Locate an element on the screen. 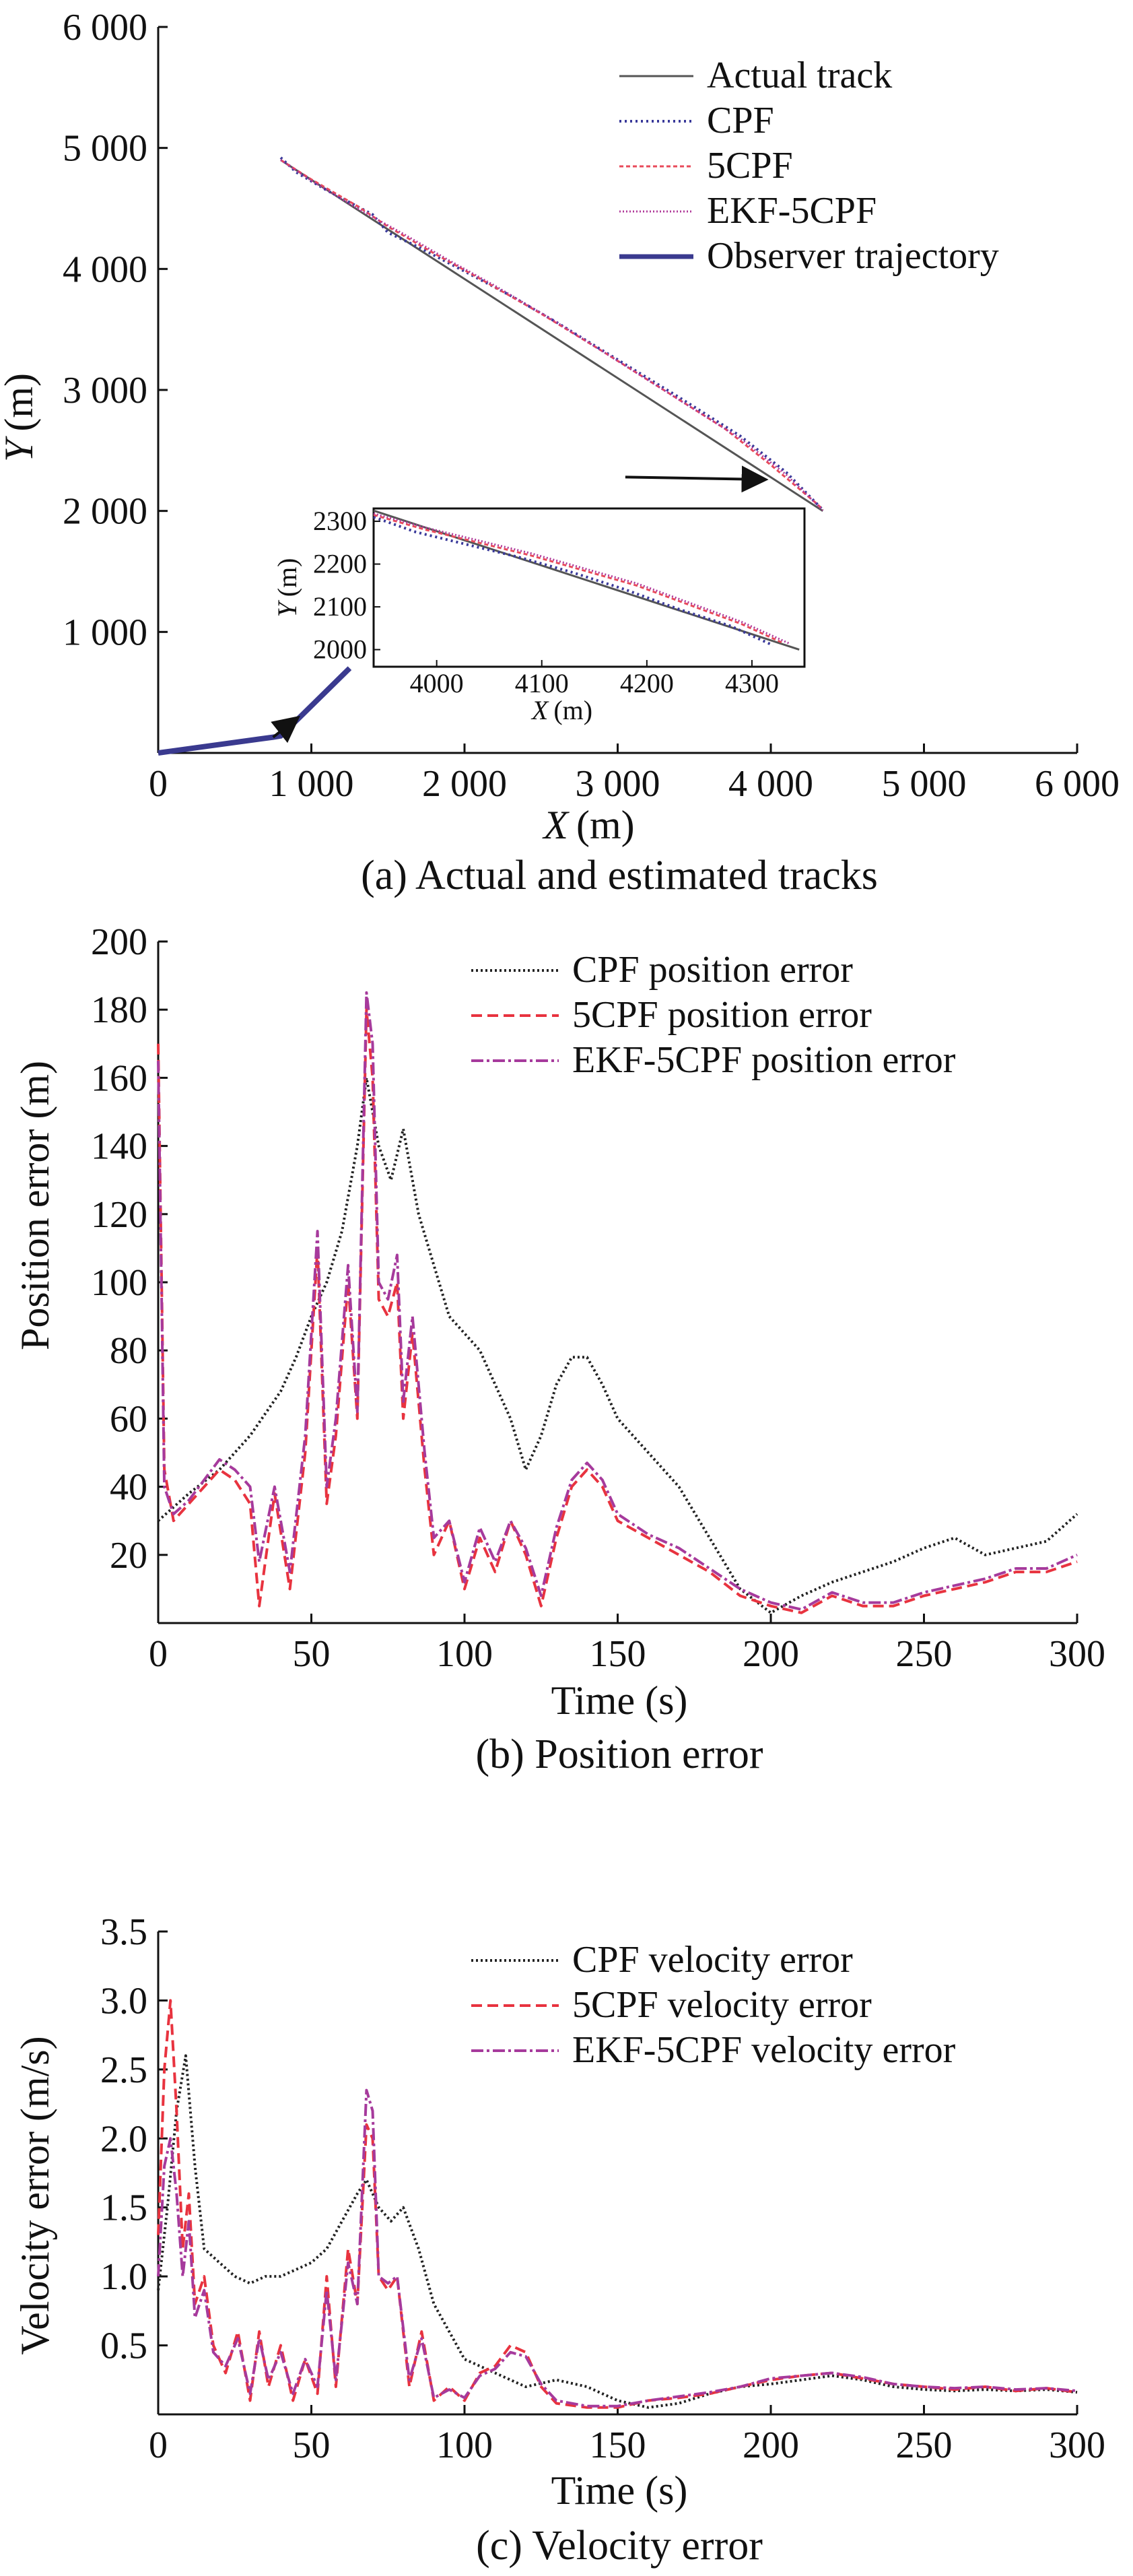 This screenshot has width=1133, height=2576. panel-a-y-tick-label: 2 000 is located at coordinates (105, 512).